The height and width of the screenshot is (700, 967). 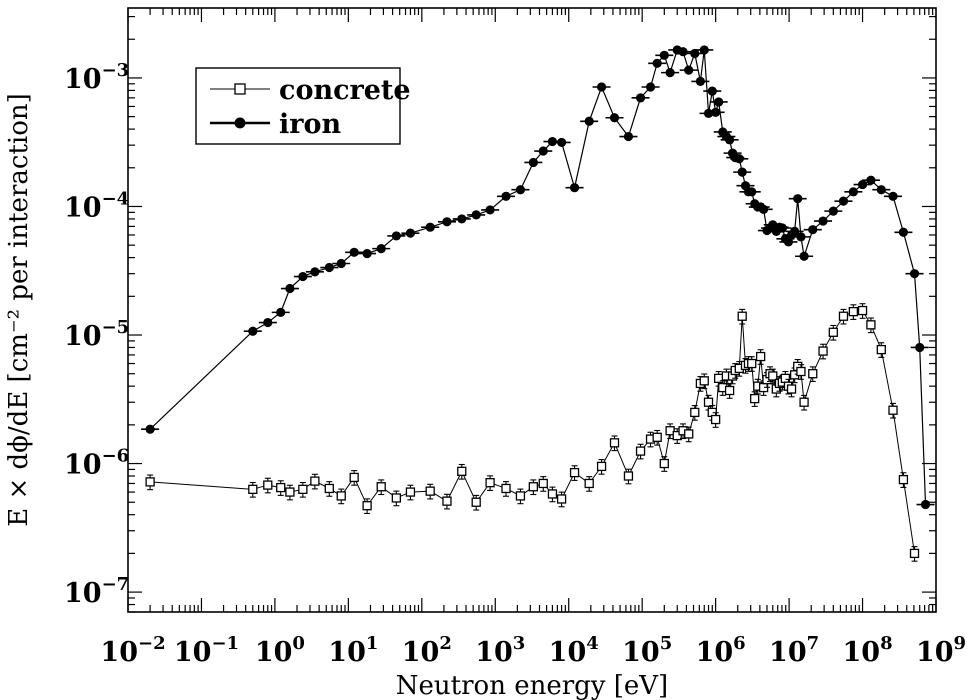 What do you see at coordinates (96, 205) in the screenshot?
I see `y-tick-label: 10⁻⁴` at bounding box center [96, 205].